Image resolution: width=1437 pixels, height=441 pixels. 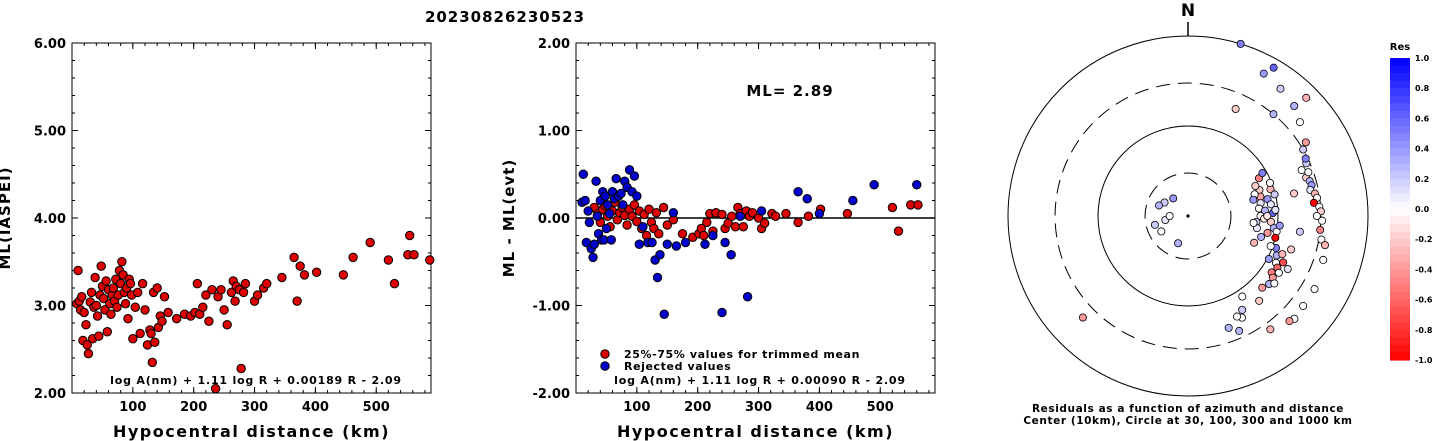 What do you see at coordinates (1422, 149) in the screenshot?
I see `colorbar-tick-label: 0.4` at bounding box center [1422, 149].